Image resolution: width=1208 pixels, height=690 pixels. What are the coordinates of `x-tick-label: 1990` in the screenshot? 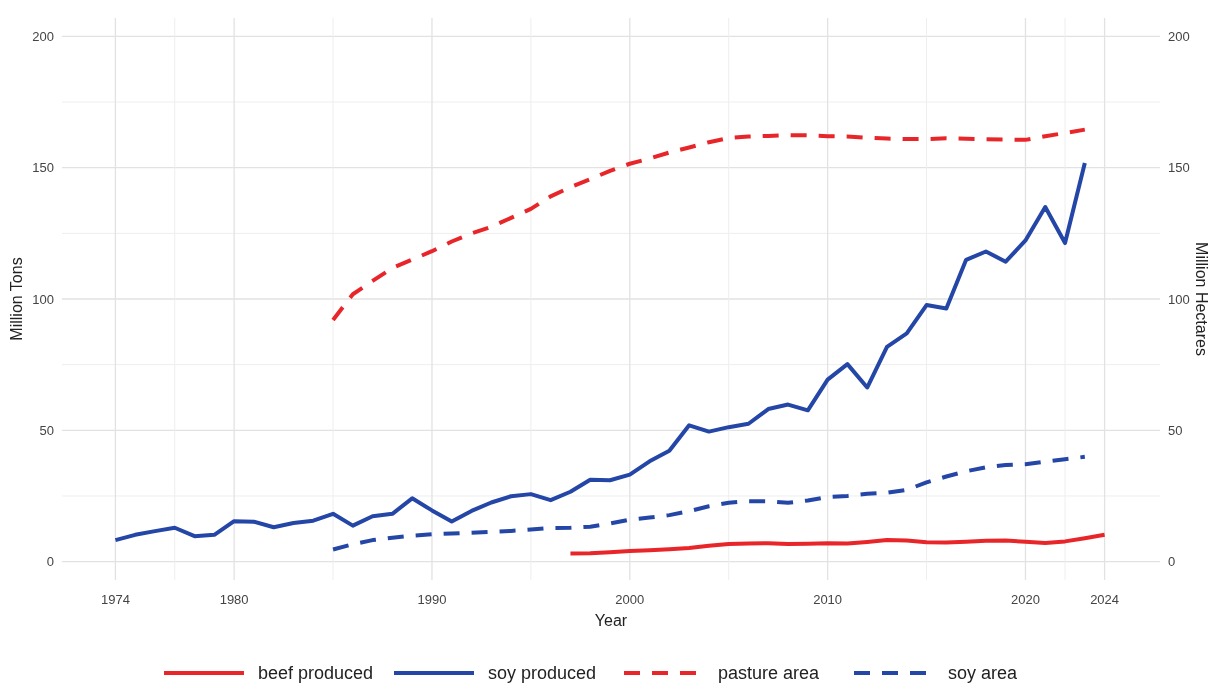 It's located at (432, 599).